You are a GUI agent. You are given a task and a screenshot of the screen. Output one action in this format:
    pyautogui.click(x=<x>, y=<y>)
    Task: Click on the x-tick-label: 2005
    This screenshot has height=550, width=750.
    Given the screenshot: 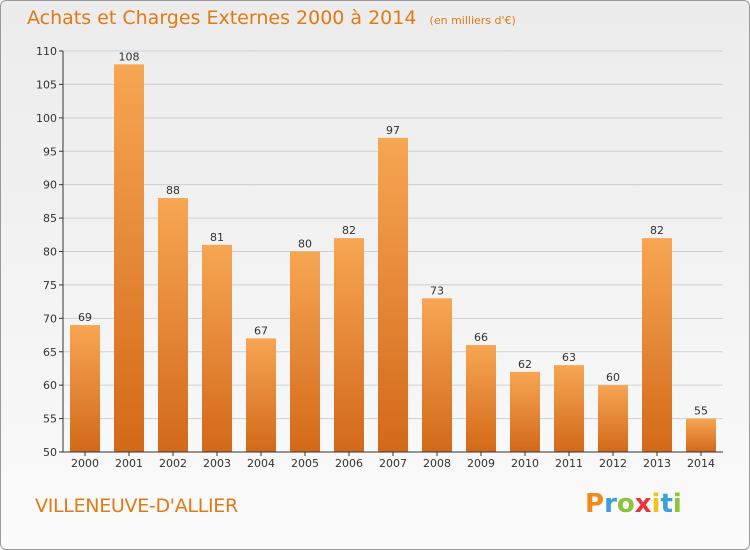 What is the action you would take?
    pyautogui.click(x=305, y=463)
    